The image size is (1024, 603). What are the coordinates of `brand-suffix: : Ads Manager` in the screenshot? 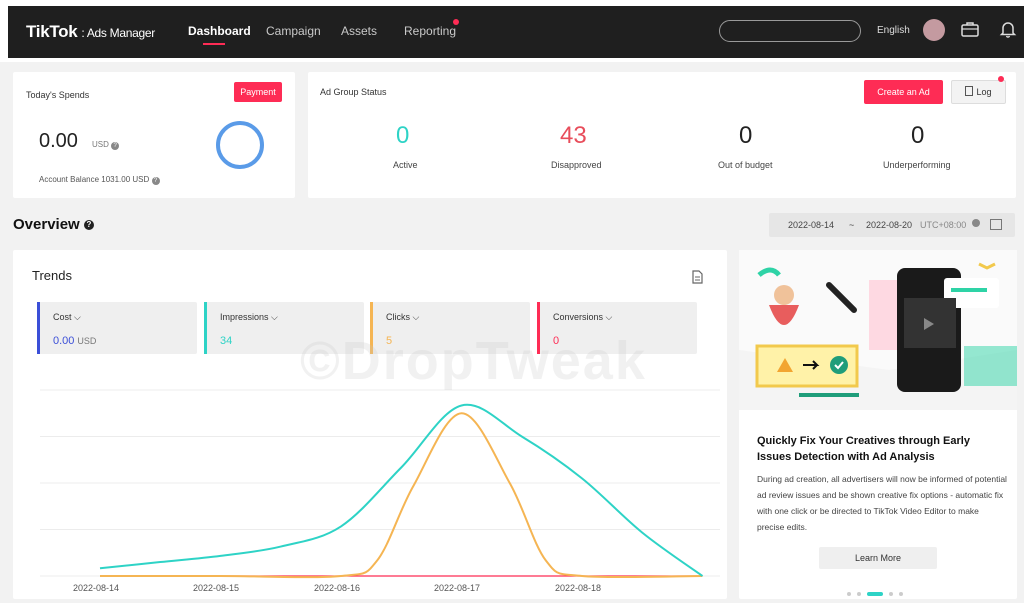 It's located at (118, 33).